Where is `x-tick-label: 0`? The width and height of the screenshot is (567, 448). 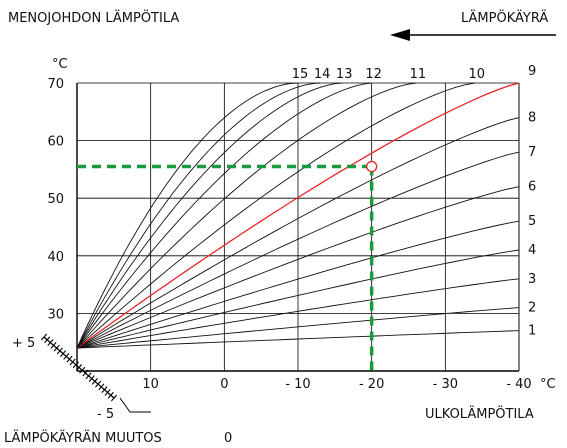 x-tick-label: 0 is located at coordinates (224, 384).